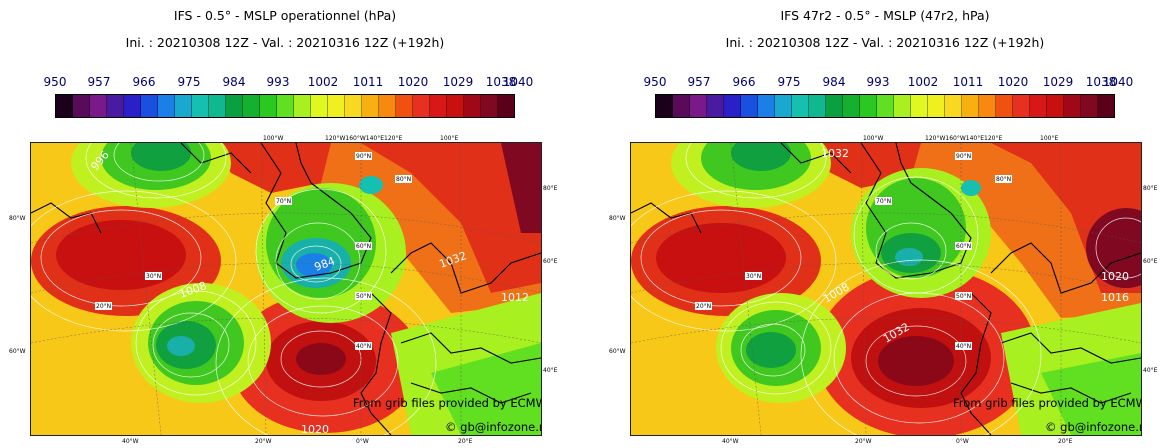 The image size is (1170, 448). Describe the element at coordinates (1115, 297) in the screenshot. I see `isobar-label: 1016` at that location.